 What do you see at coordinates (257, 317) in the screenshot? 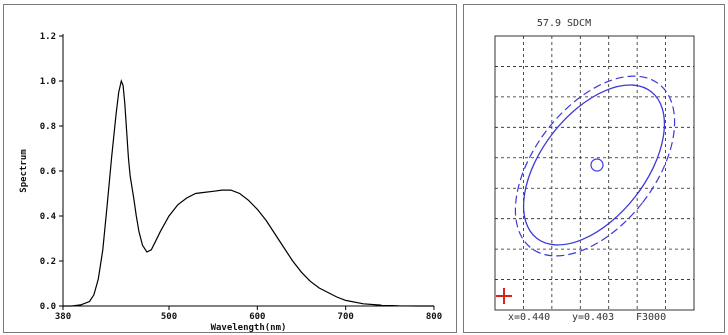
I see `x-tick-label: 600` at bounding box center [257, 317].